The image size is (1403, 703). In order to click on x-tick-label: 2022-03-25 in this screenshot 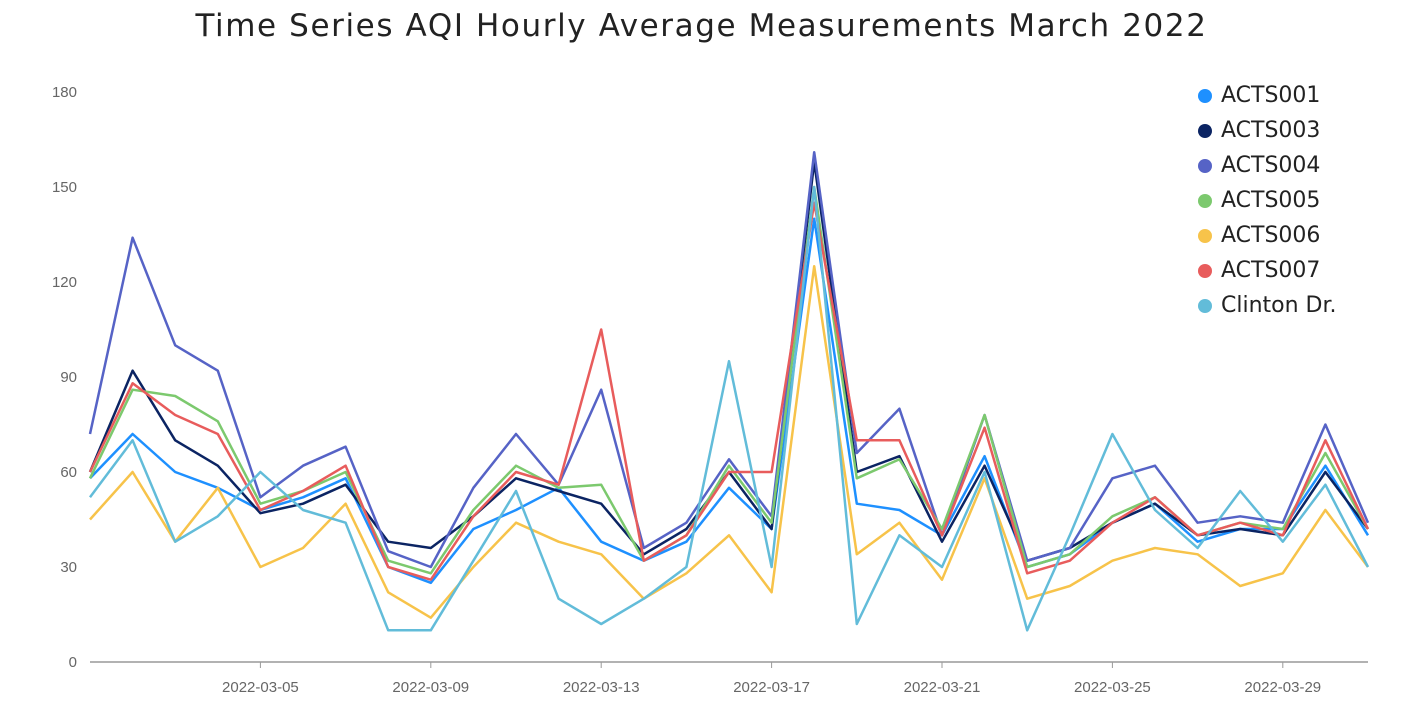, I will do `click(1112, 687)`.